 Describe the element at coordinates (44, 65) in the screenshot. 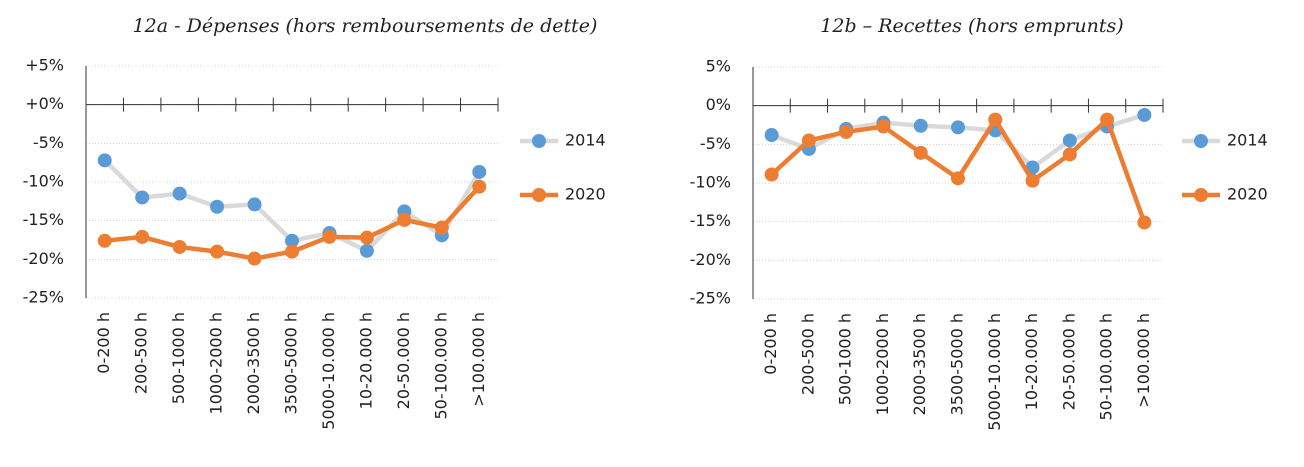

I see `y-tick-label: +5%` at that location.